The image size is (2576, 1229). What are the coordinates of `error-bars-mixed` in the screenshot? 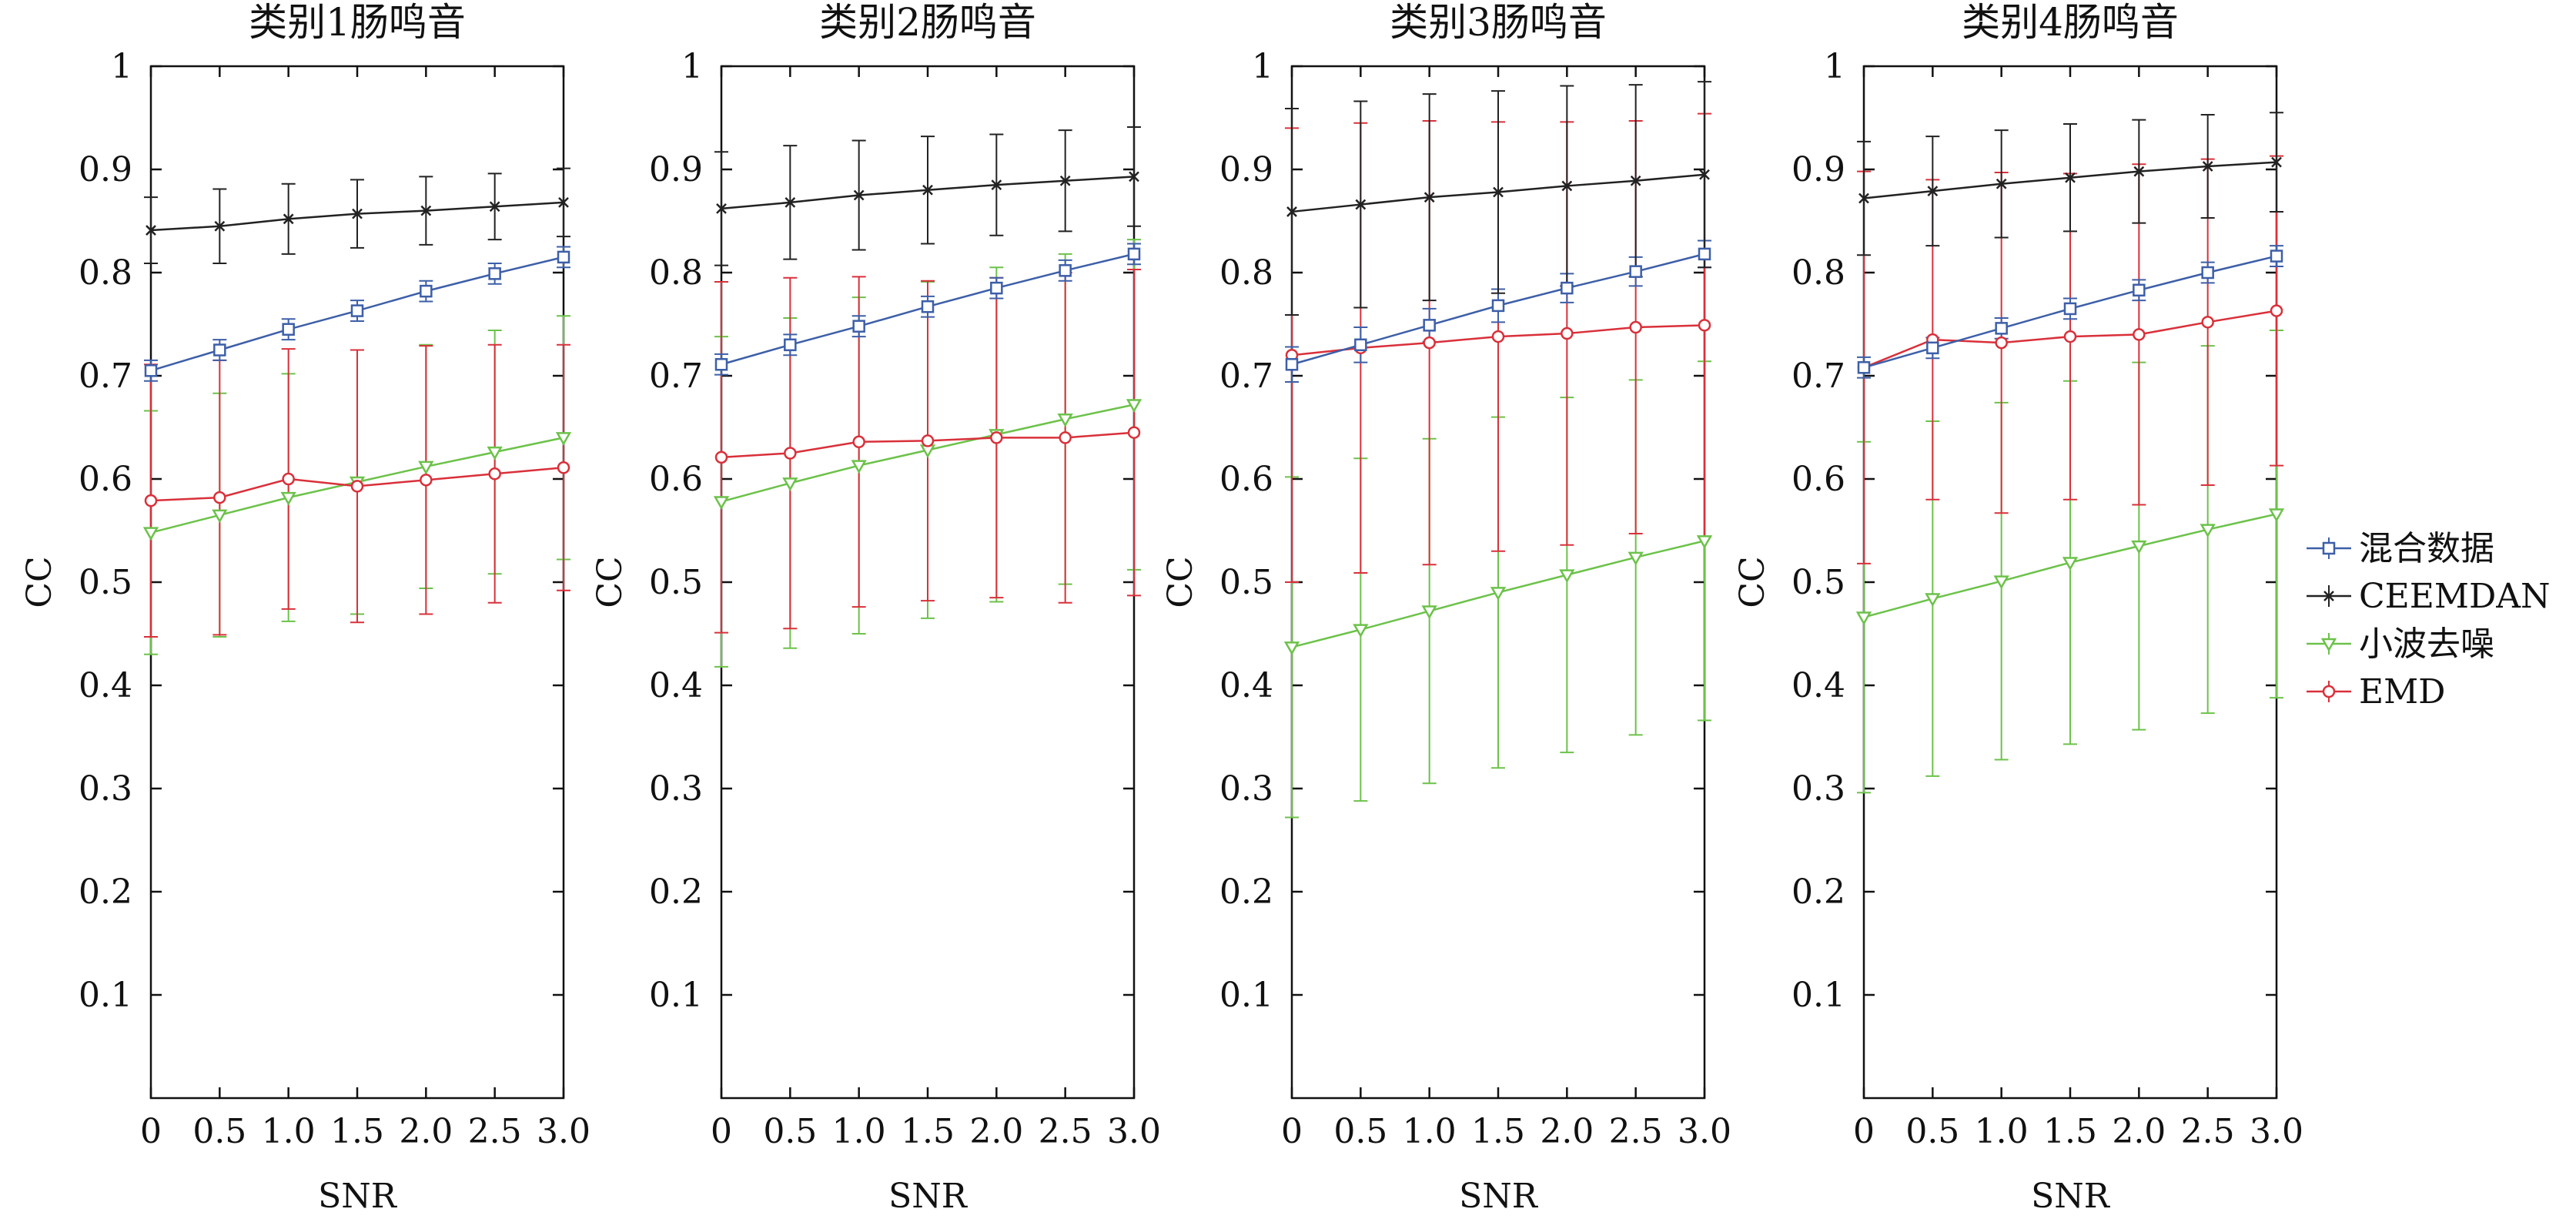 It's located at (357, 314).